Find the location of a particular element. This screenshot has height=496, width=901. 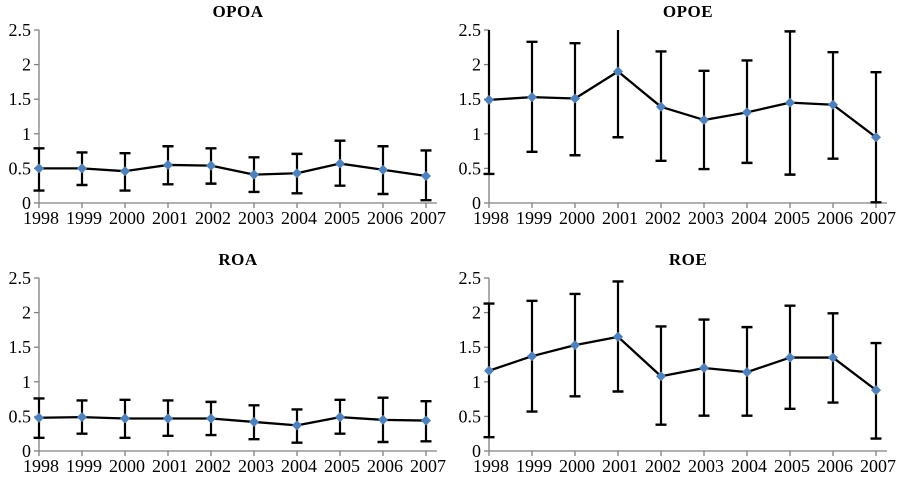

chart-title-roa: ROA is located at coordinates (238, 259).